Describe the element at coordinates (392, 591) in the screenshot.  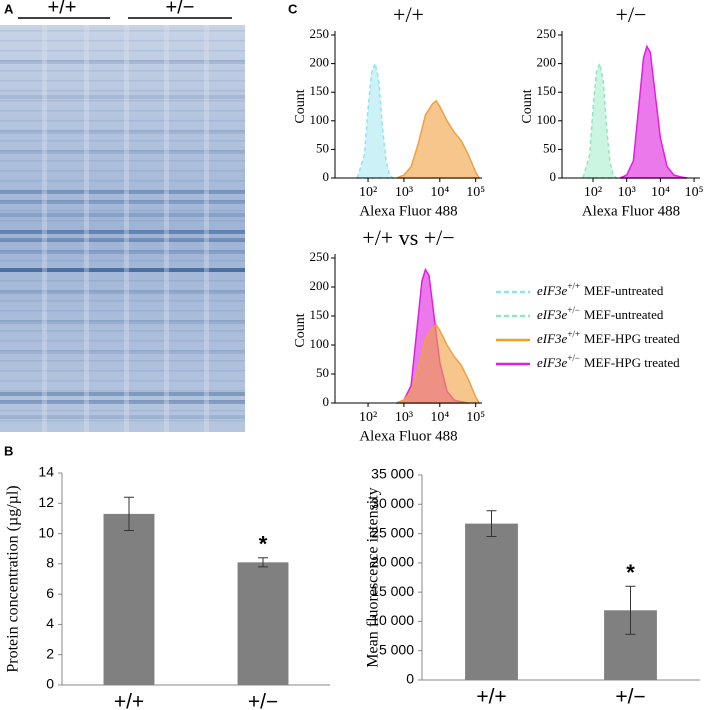
I see `y-tick-label: 15 000` at that location.